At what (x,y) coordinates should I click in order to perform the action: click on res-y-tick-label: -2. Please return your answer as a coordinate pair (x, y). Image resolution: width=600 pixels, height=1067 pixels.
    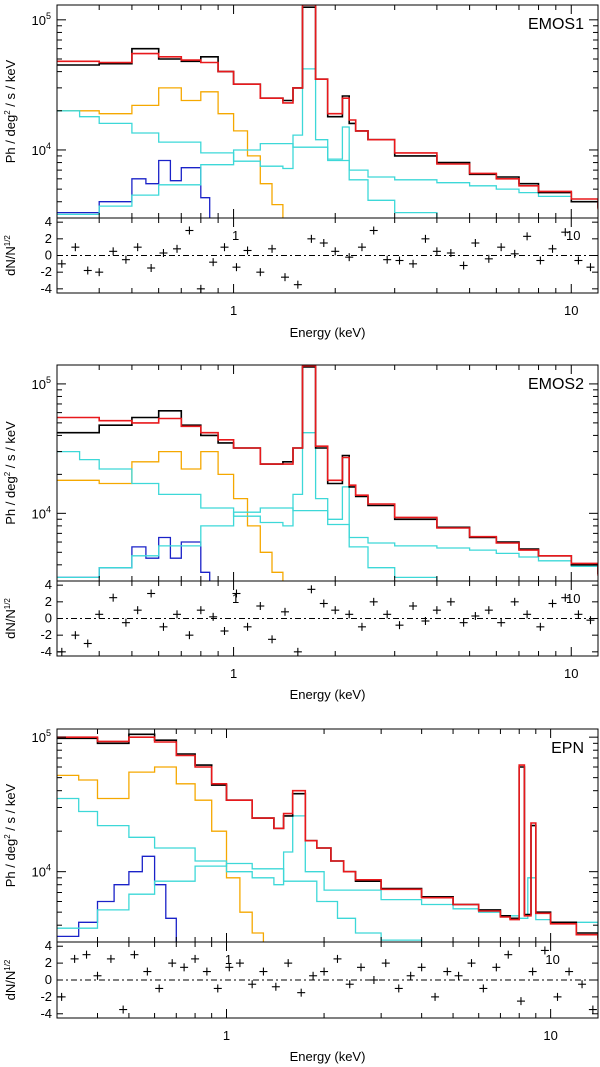
    Looking at the image, I should click on (46, 634).